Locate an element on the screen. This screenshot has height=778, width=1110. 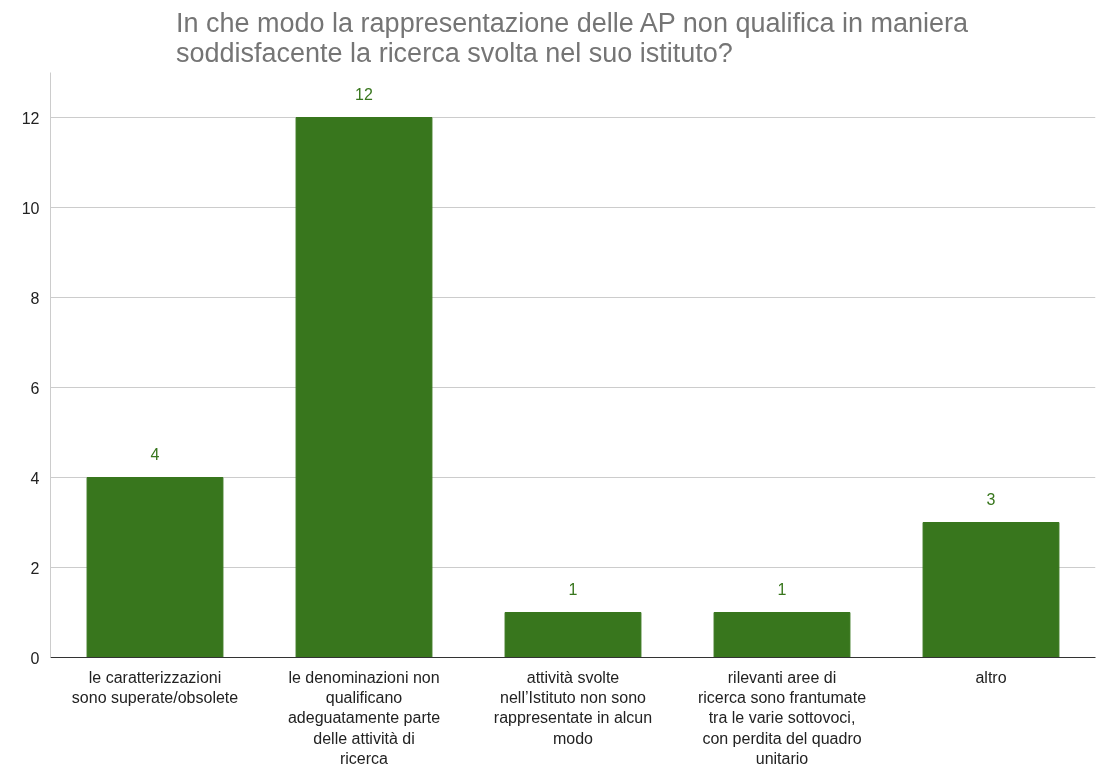
y-tick-label: 12 is located at coordinates (30, 118).